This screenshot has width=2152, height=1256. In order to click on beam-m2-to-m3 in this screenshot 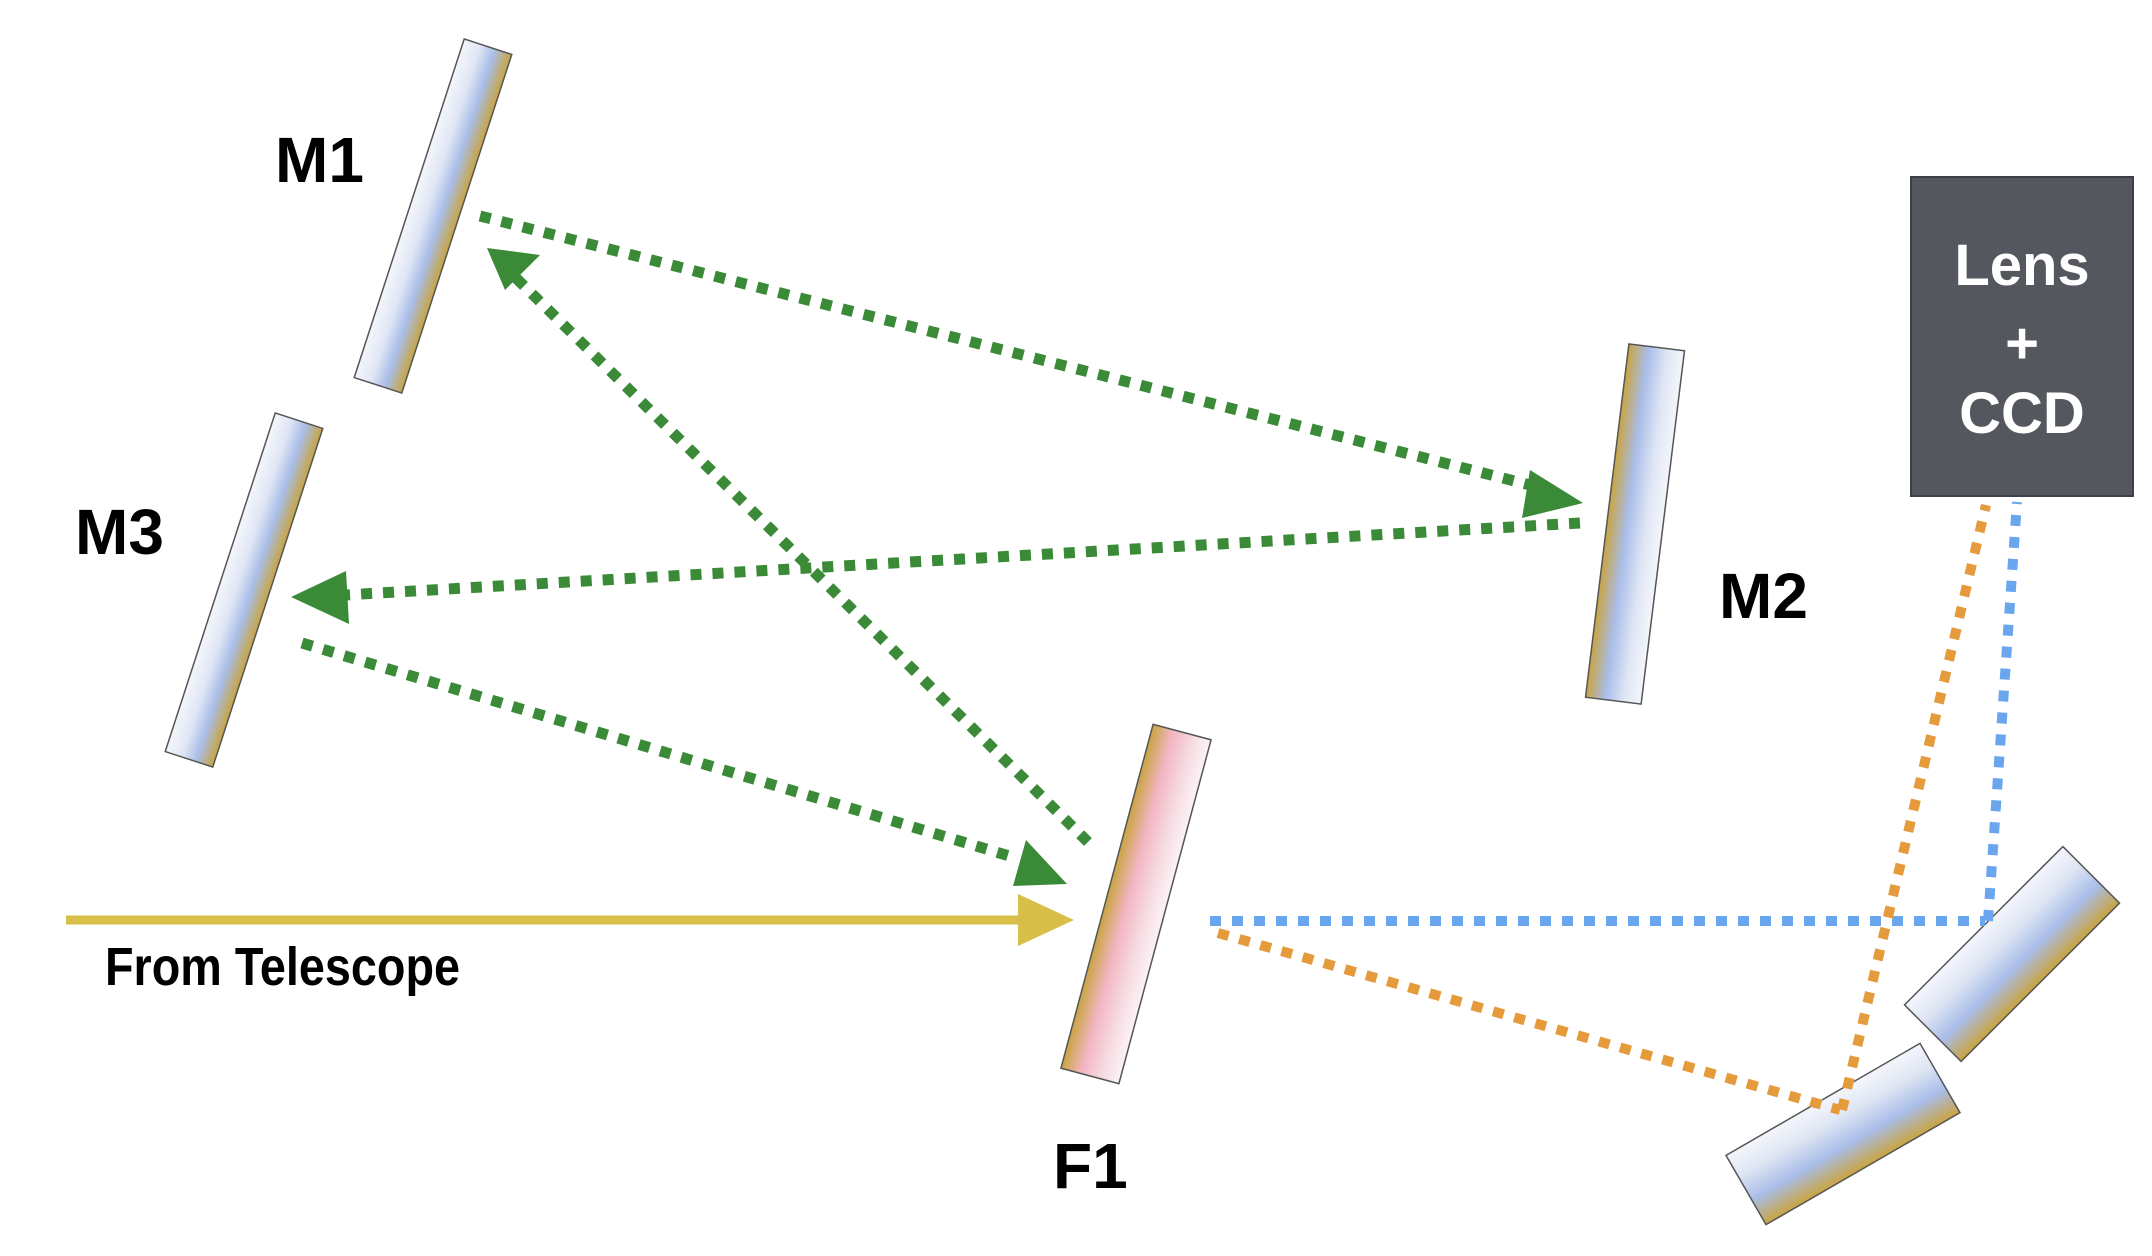, I will do `click(962, 559)`.